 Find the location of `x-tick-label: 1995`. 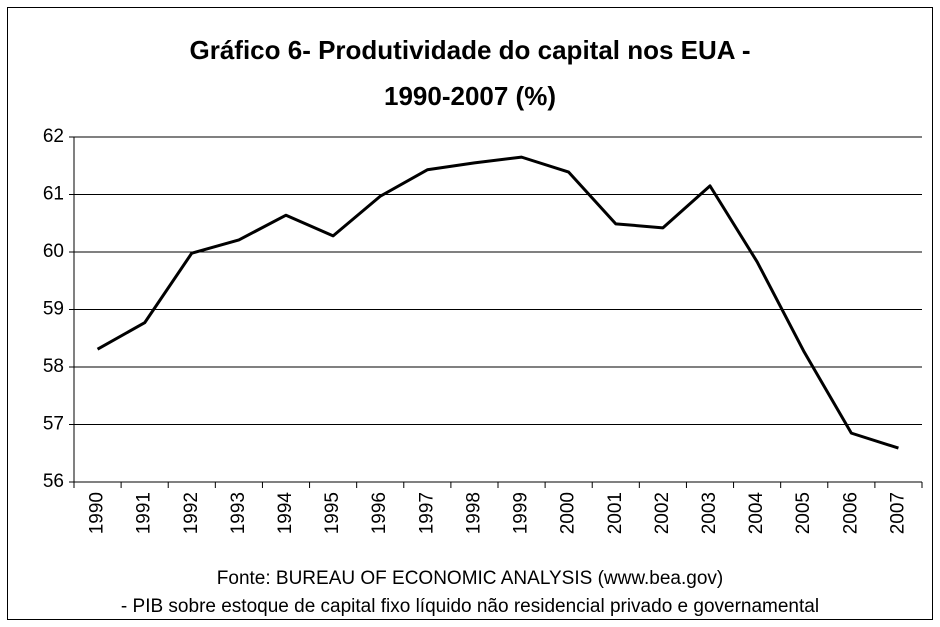

x-tick-label: 1995 is located at coordinates (332, 513).